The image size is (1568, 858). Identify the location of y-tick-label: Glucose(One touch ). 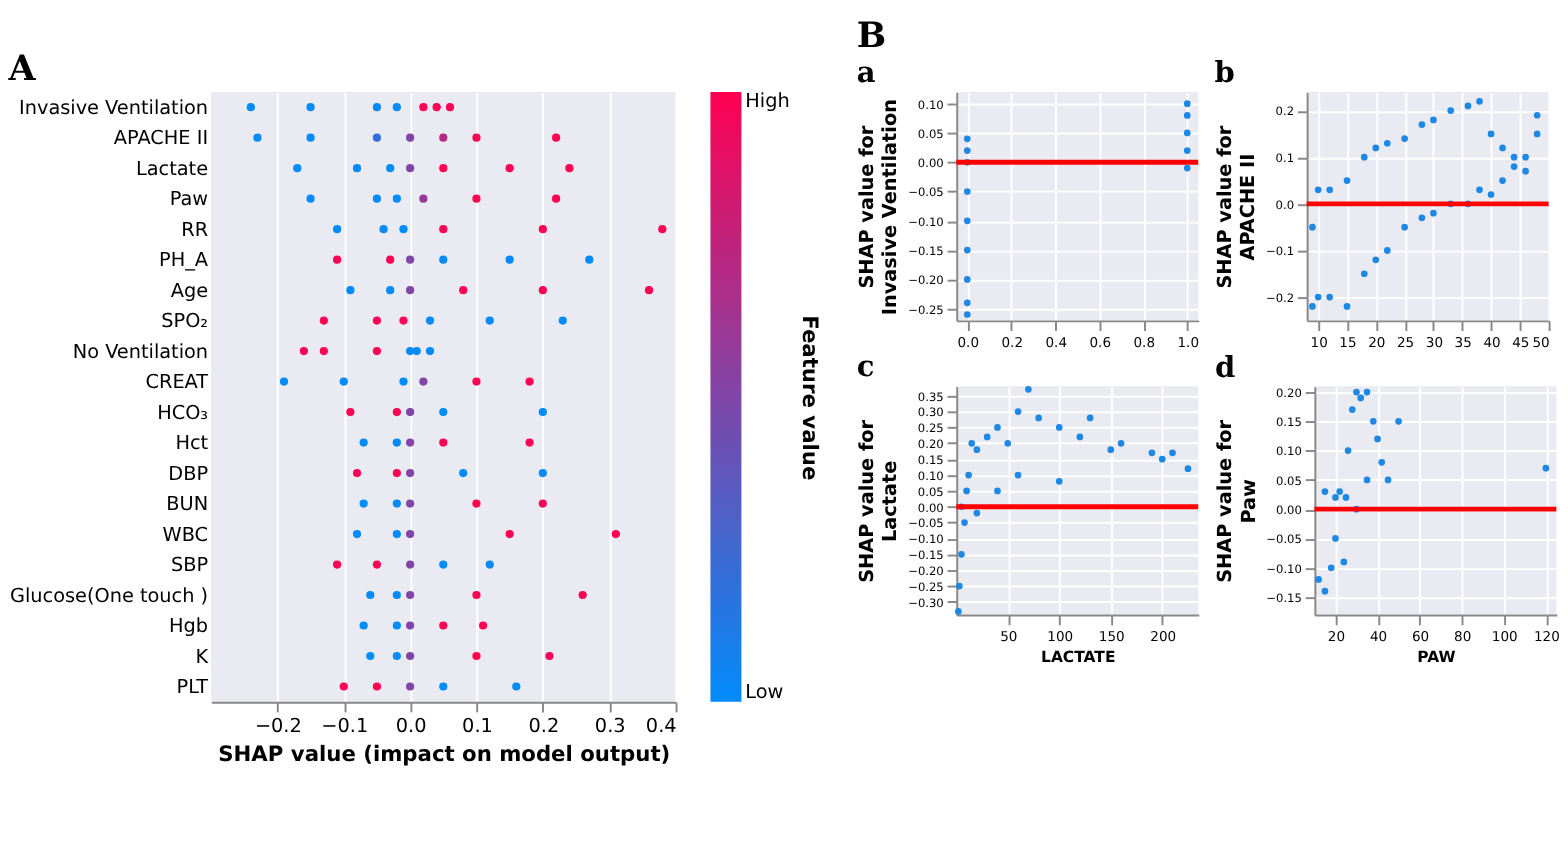
(109, 596).